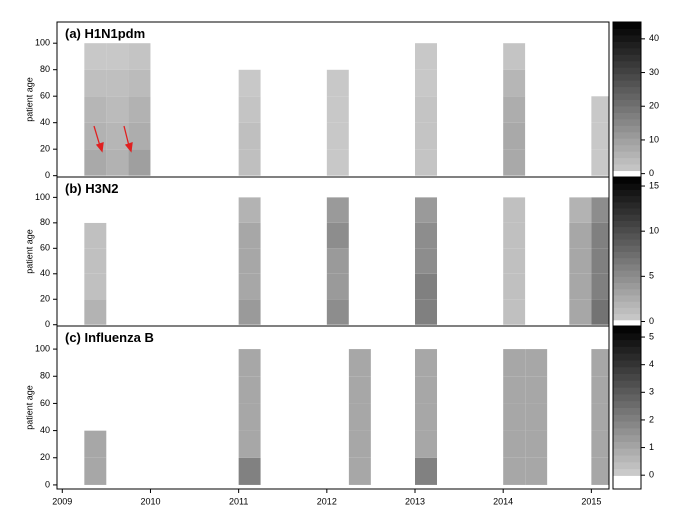 Image resolution: width=687 pixels, height=520 pixels. What do you see at coordinates (651, 447) in the screenshot?
I see `colorbar-tick-label: 1` at bounding box center [651, 447].